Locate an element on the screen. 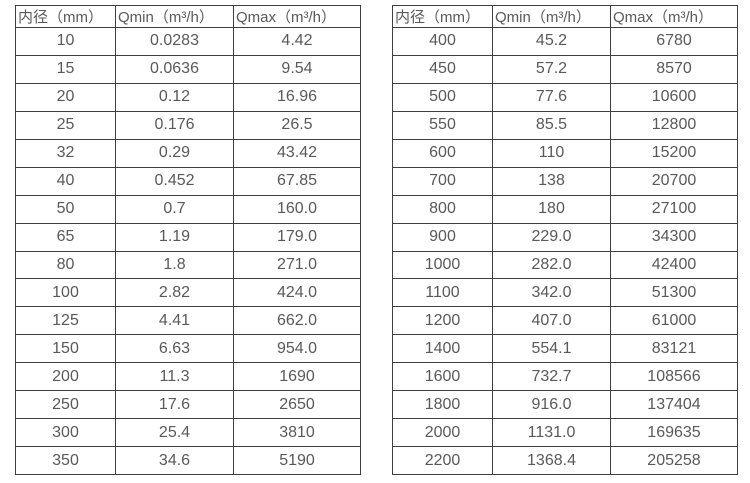 The width and height of the screenshot is (750, 483). table-cell: 16.96 is located at coordinates (297, 97).